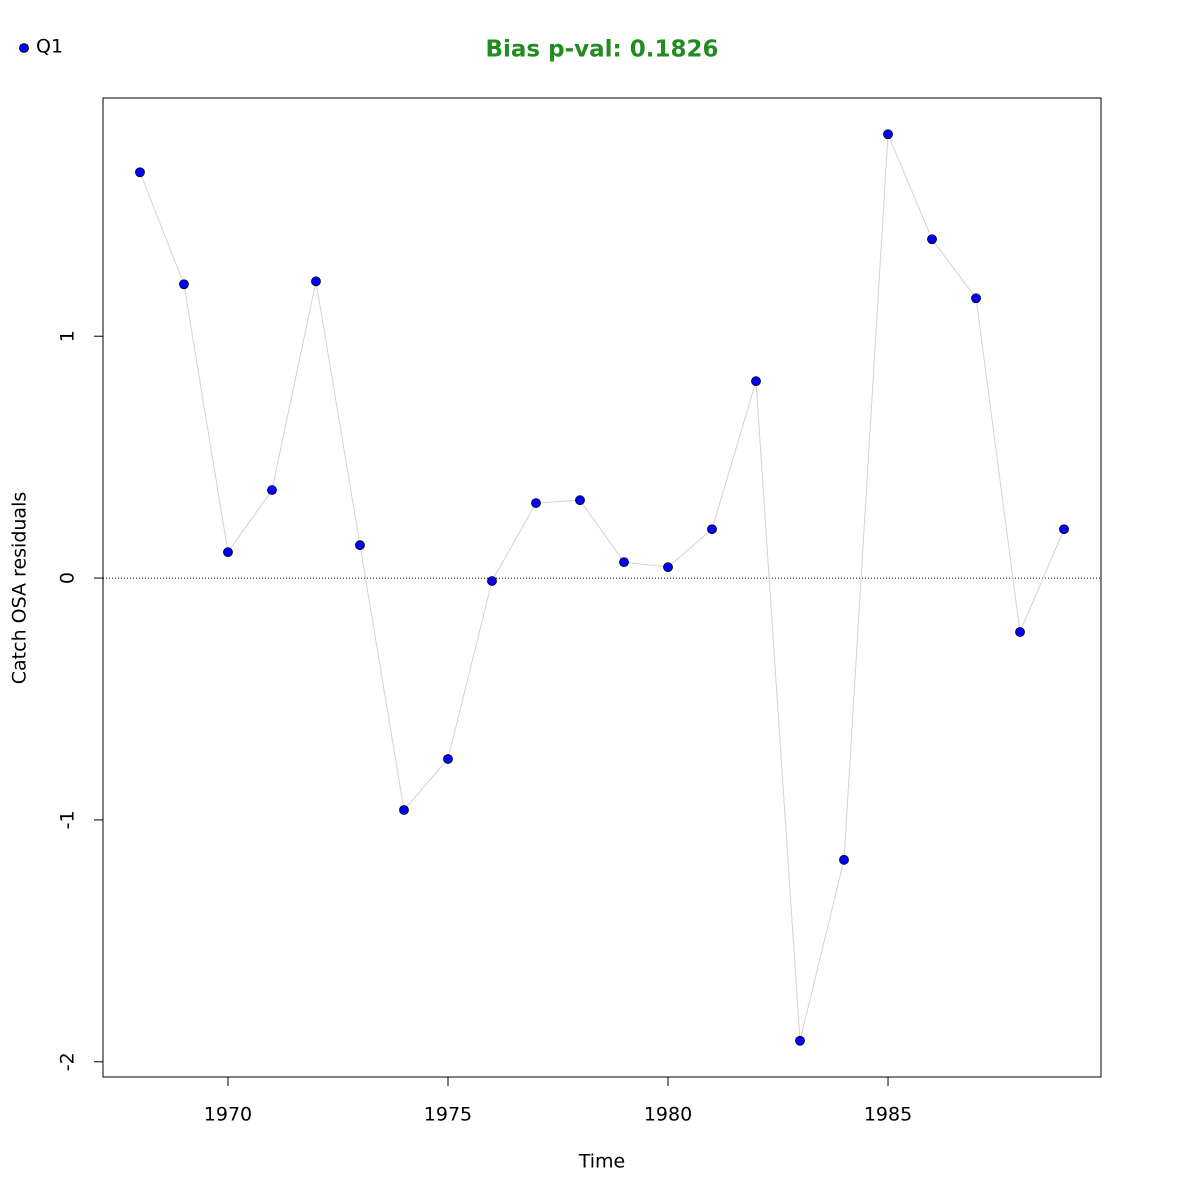 The image size is (1200, 1204). What do you see at coordinates (888, 1115) in the screenshot?
I see `x-tick-label: 1985` at bounding box center [888, 1115].